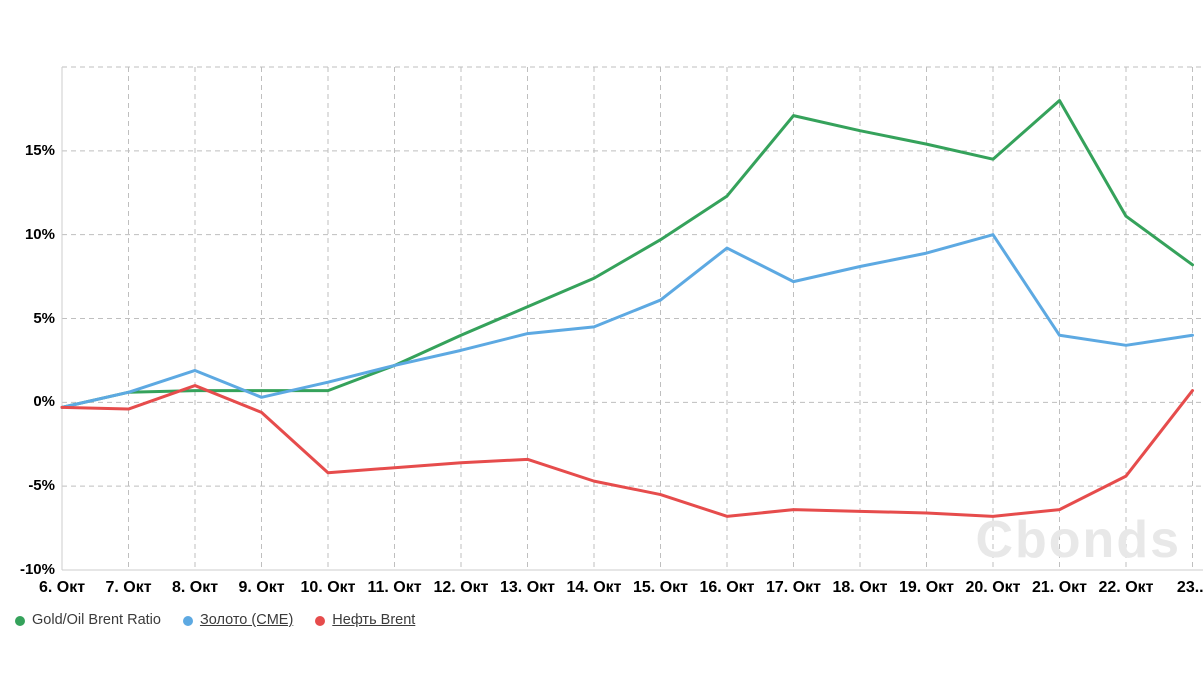 Image resolution: width=1203 pixels, height=673 pixels. Describe the element at coordinates (246, 620) in the screenshot. I see `legend-label: Золото (CME)` at that location.